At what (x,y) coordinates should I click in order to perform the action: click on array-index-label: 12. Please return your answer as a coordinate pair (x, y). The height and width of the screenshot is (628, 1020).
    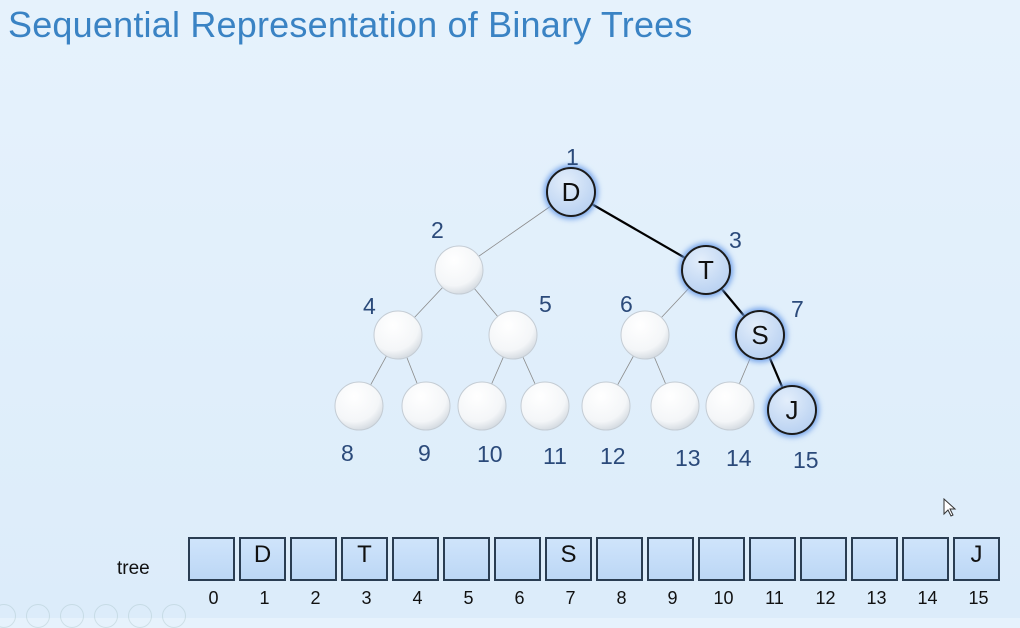
    Looking at the image, I should click on (825, 598).